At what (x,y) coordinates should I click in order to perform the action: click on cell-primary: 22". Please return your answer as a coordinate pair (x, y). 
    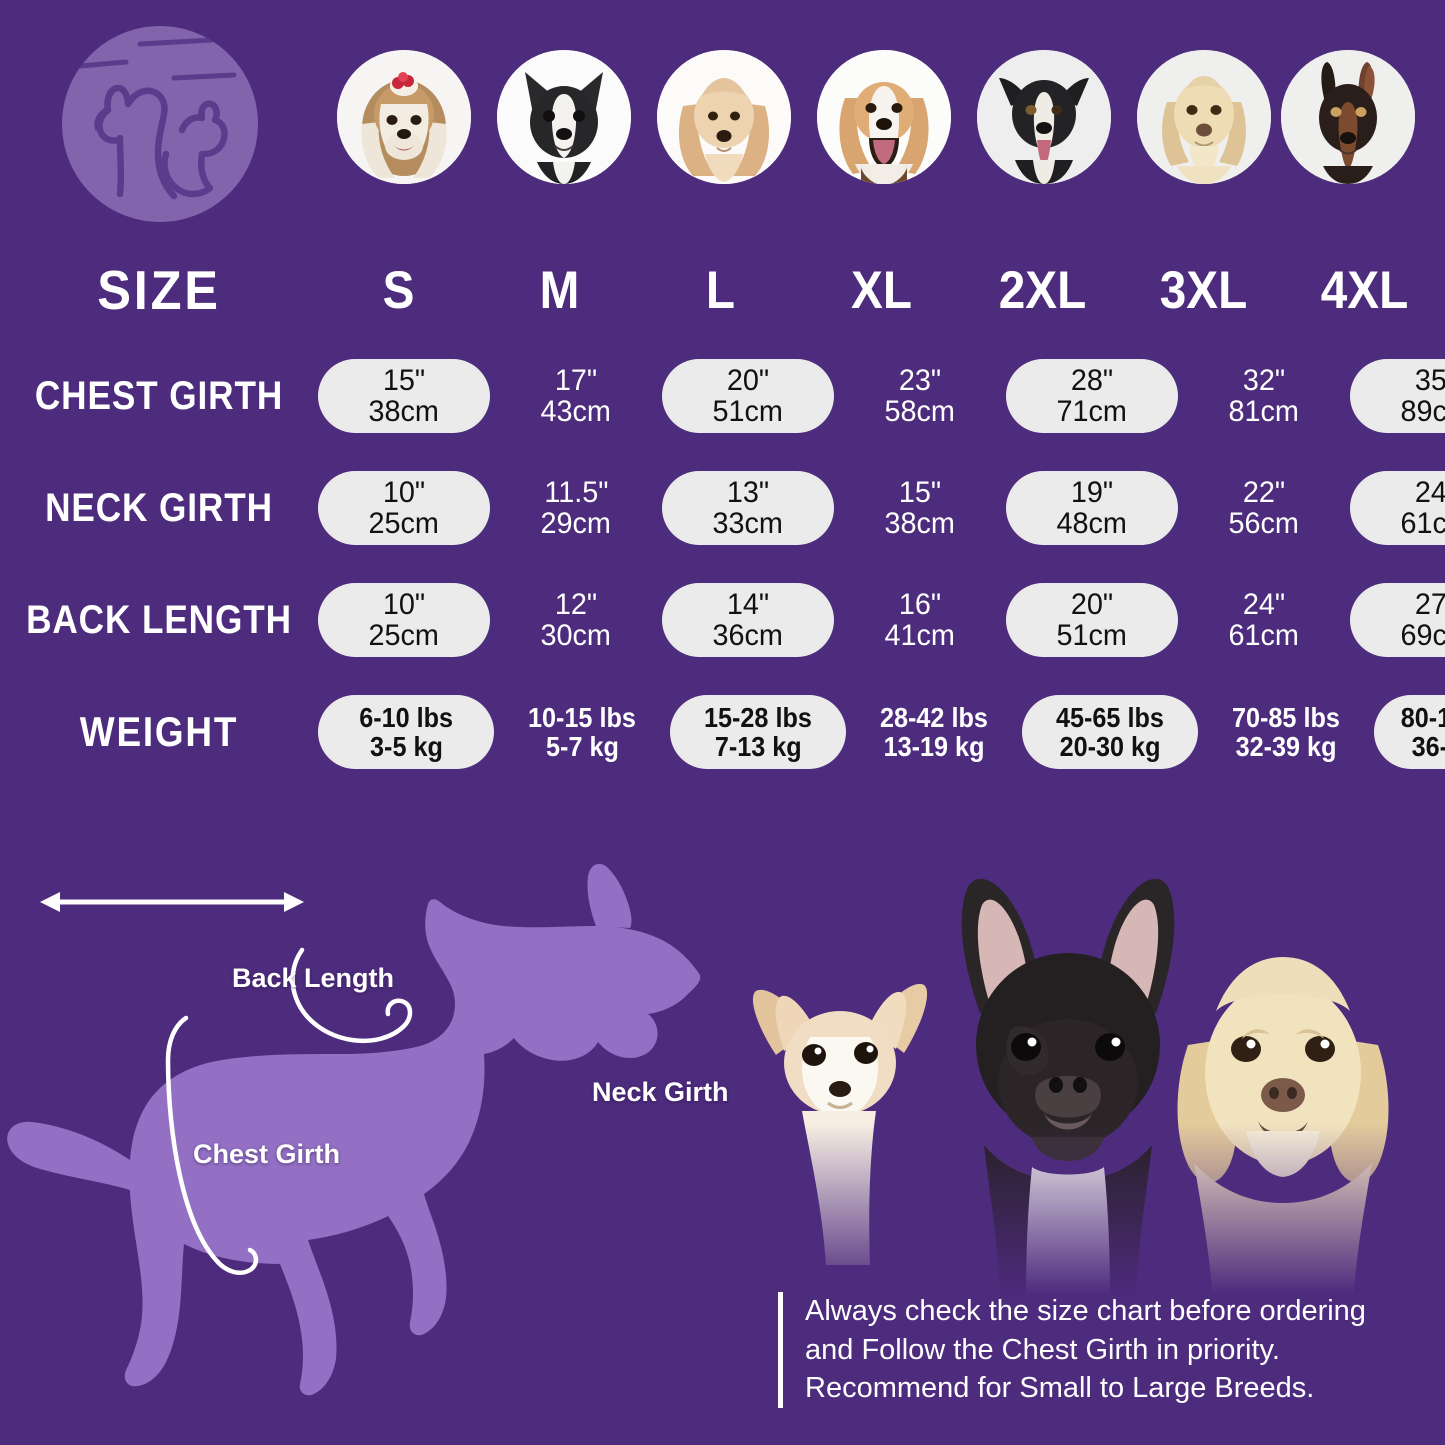
    Looking at the image, I should click on (1264, 492).